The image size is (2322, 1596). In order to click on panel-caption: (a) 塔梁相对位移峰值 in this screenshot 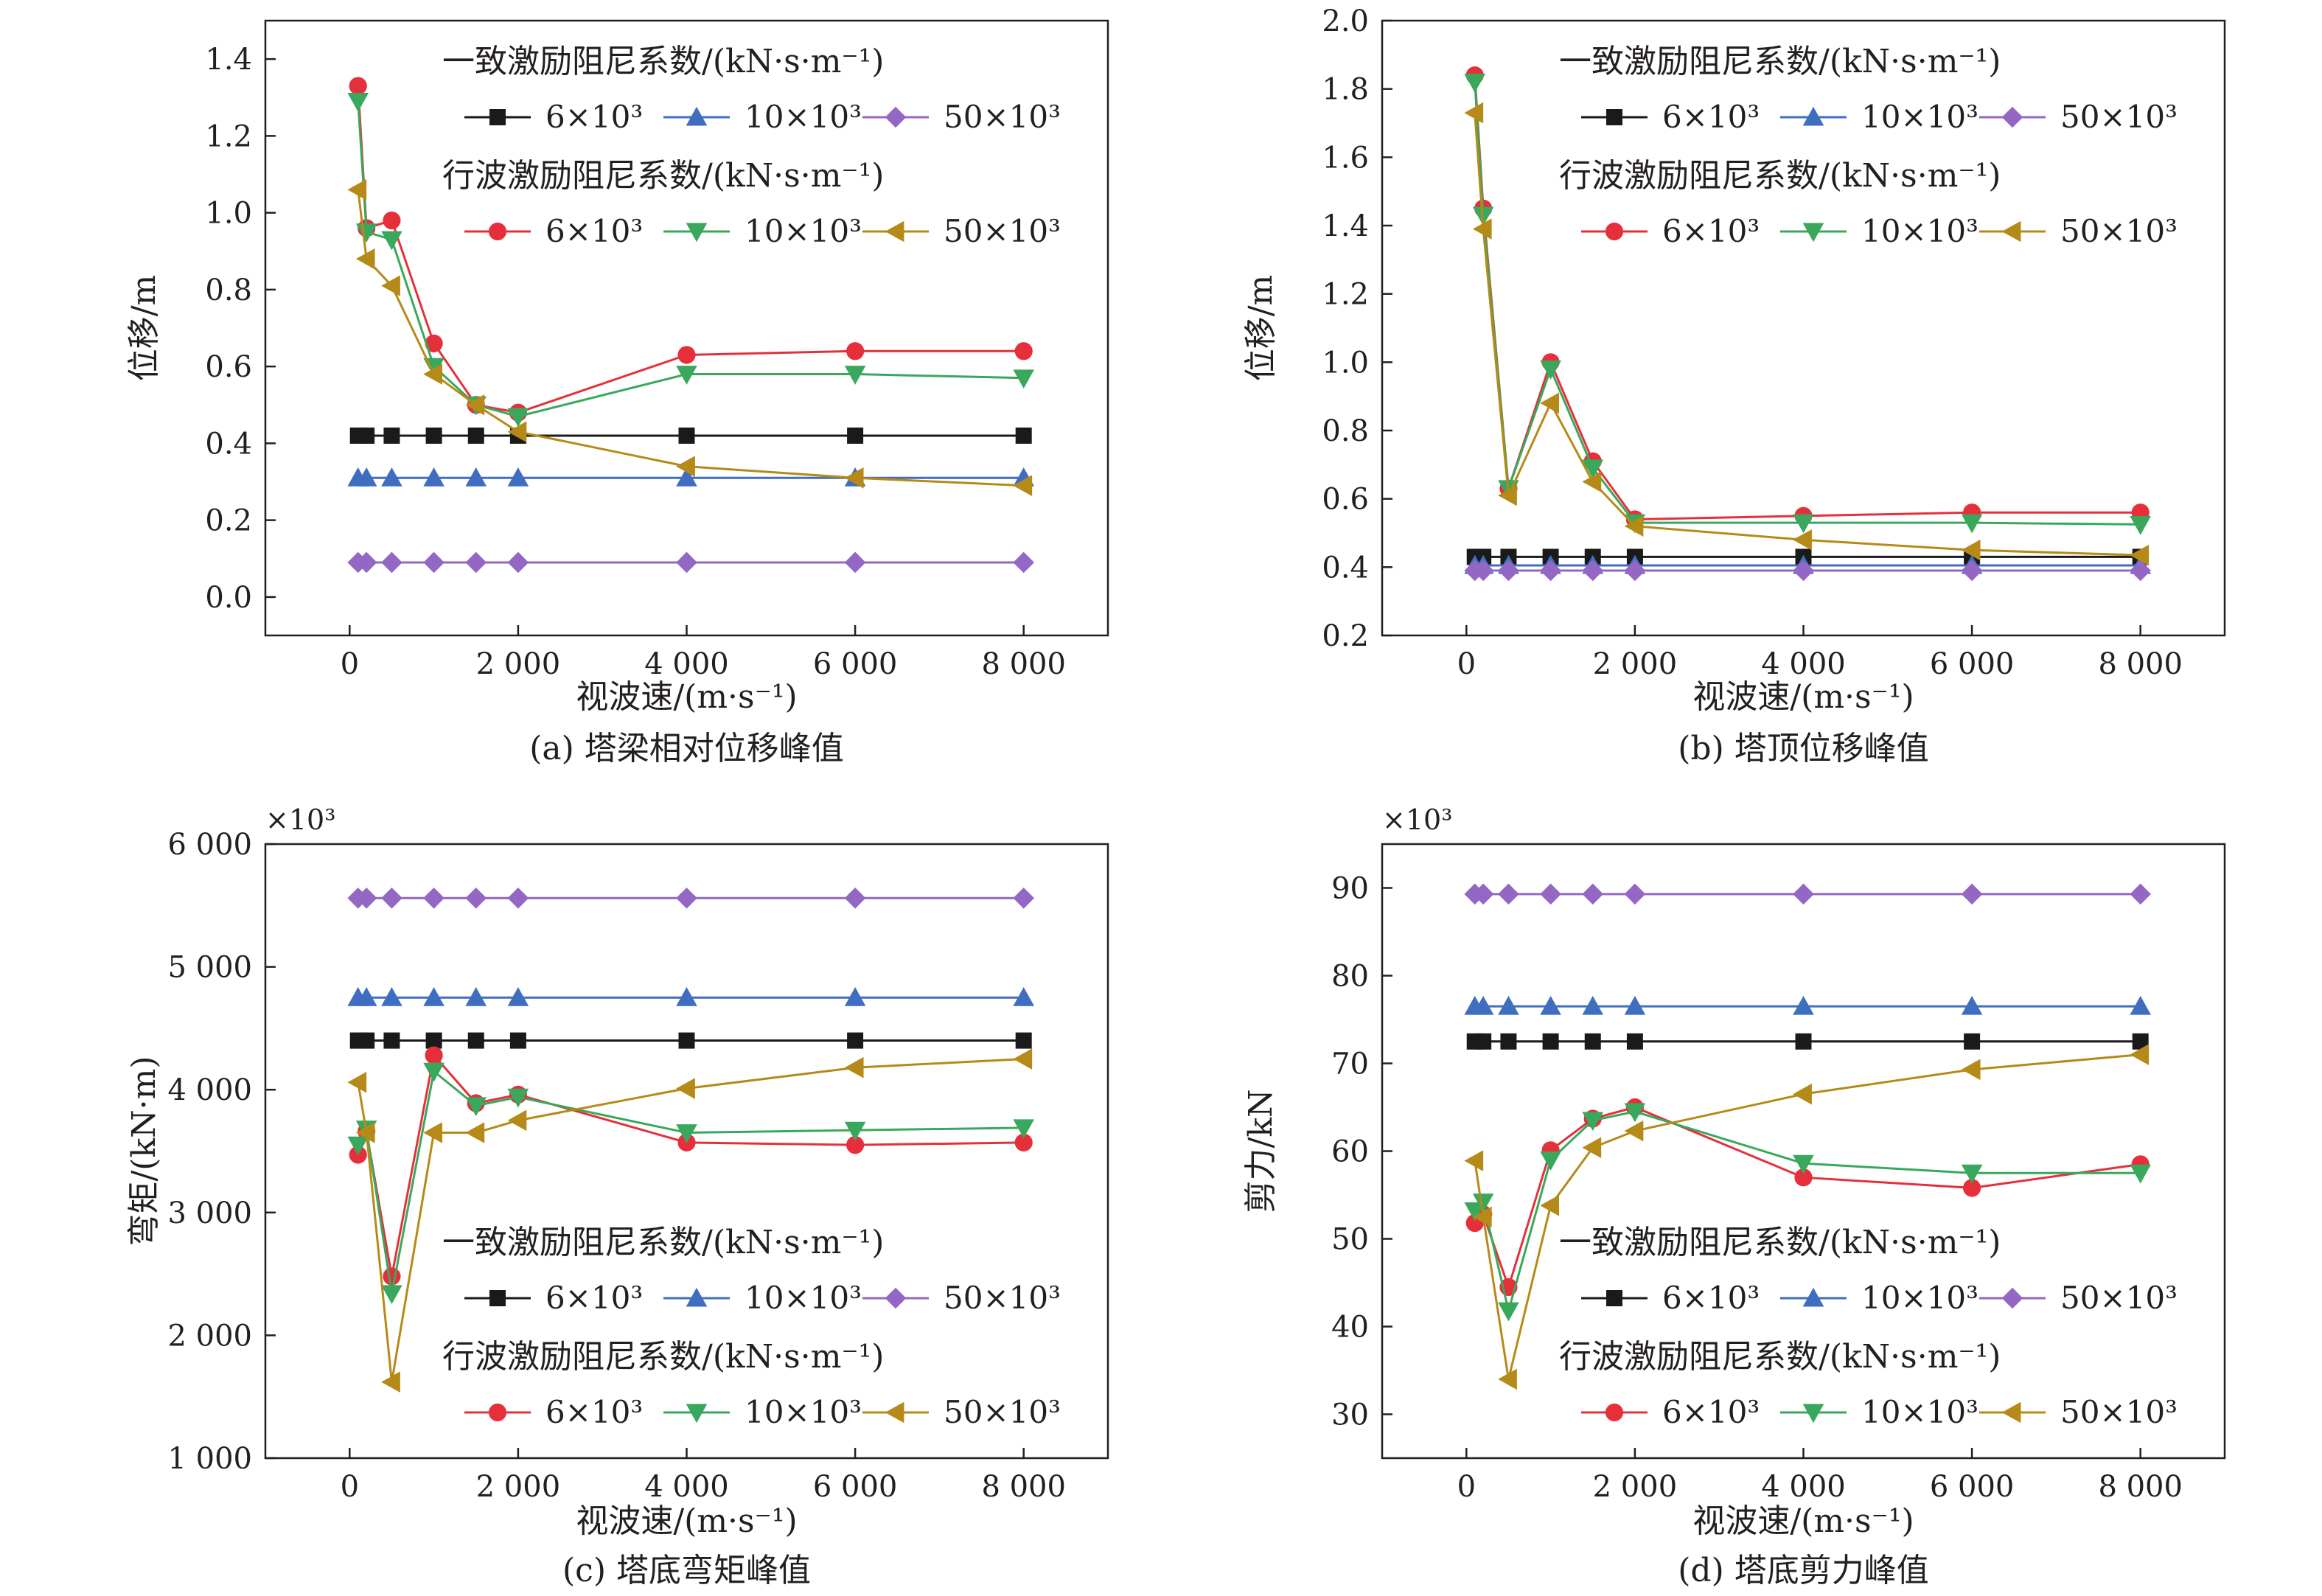, I will do `click(686, 749)`.